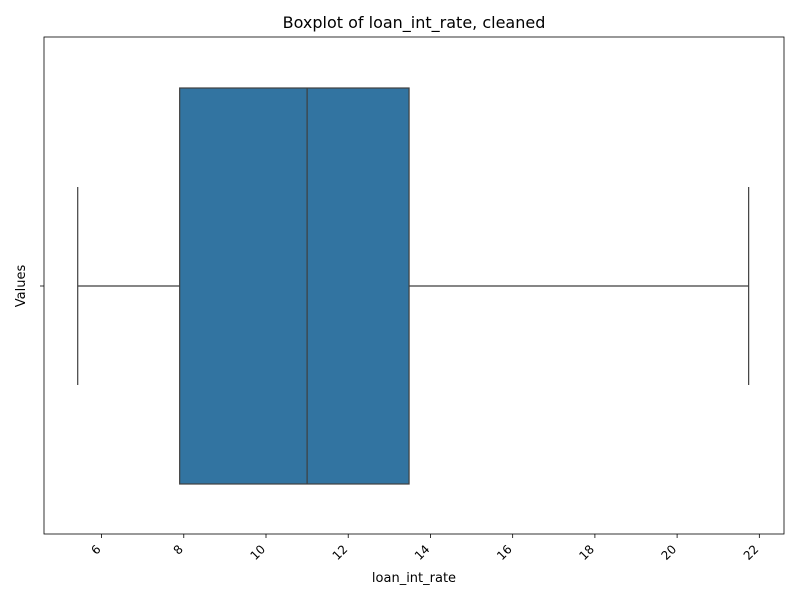 The width and height of the screenshot is (800, 600). I want to click on y-axis-label: Values, so click(21, 286).